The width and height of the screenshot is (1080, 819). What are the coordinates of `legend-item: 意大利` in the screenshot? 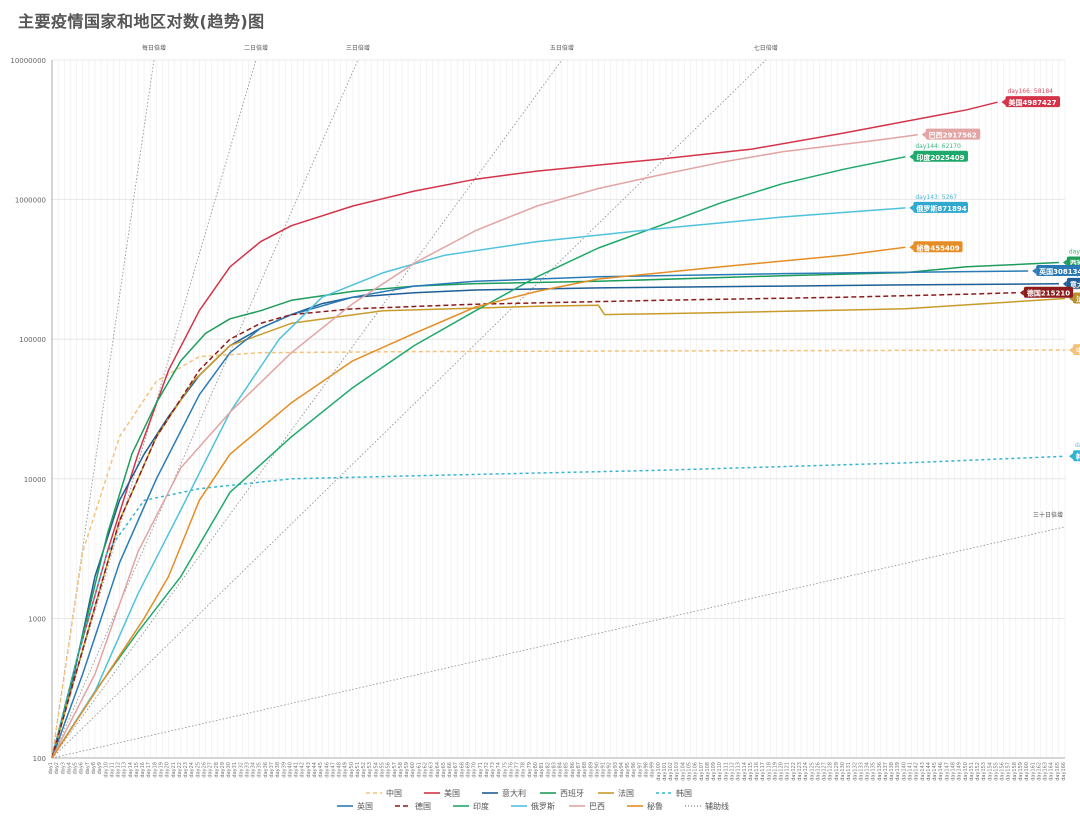 It's located at (504, 793).